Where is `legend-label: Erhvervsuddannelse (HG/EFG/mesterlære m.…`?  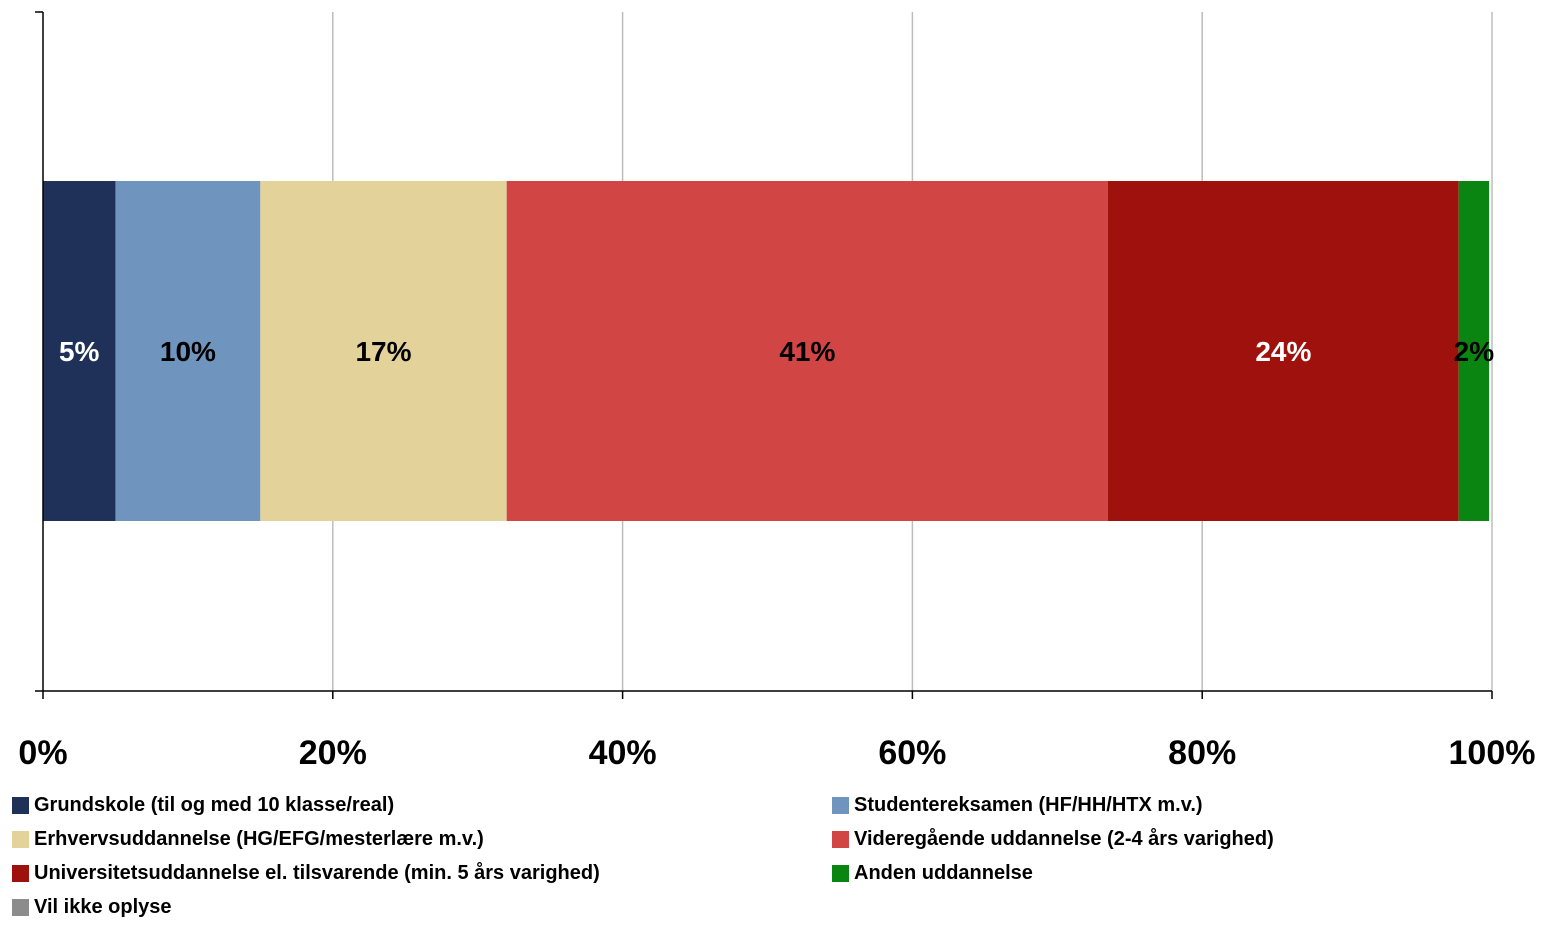
legend-label: Erhvervsuddannelse (HG/EFG/mesterlære m.… is located at coordinates (259, 838).